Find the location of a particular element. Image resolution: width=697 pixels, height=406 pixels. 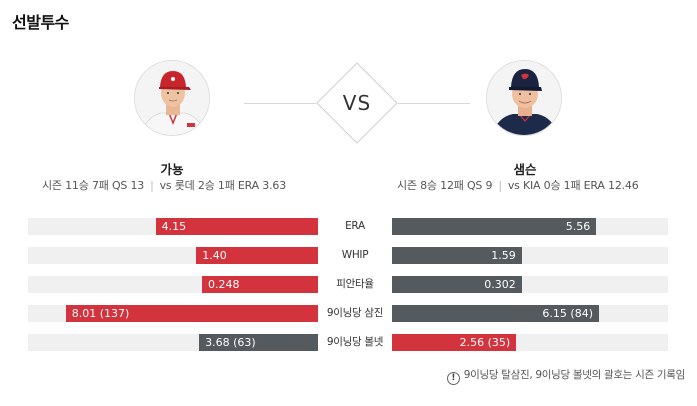

info-icon: ! is located at coordinates (453, 378).